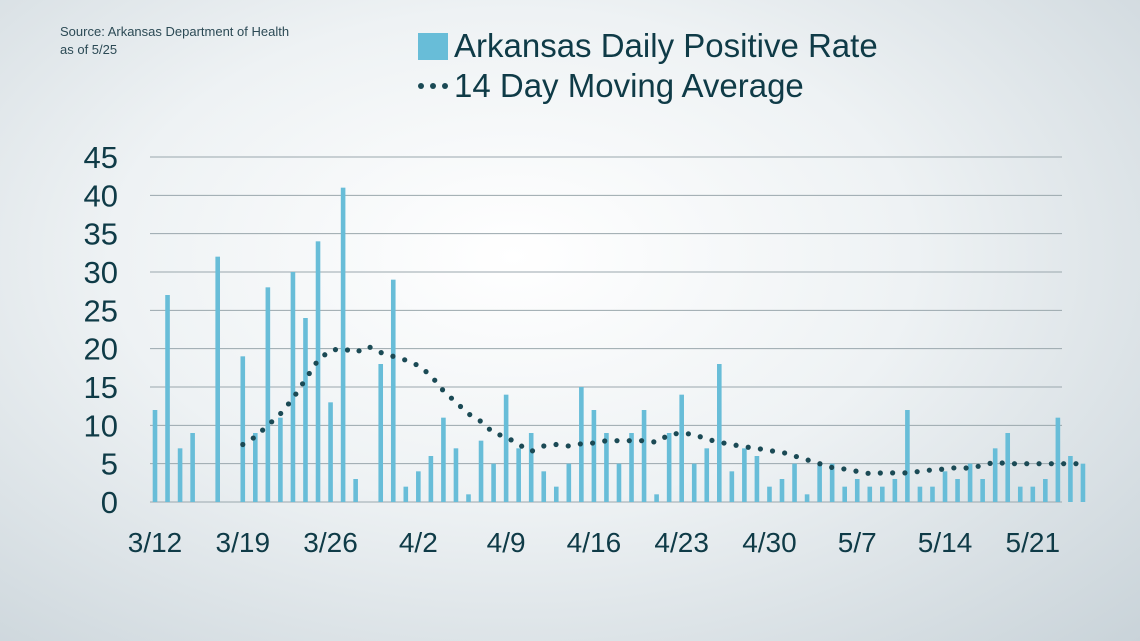 The image size is (1140, 641). I want to click on legend-label-daily-rate: Arkansas Daily Positive Rate, so click(666, 45).